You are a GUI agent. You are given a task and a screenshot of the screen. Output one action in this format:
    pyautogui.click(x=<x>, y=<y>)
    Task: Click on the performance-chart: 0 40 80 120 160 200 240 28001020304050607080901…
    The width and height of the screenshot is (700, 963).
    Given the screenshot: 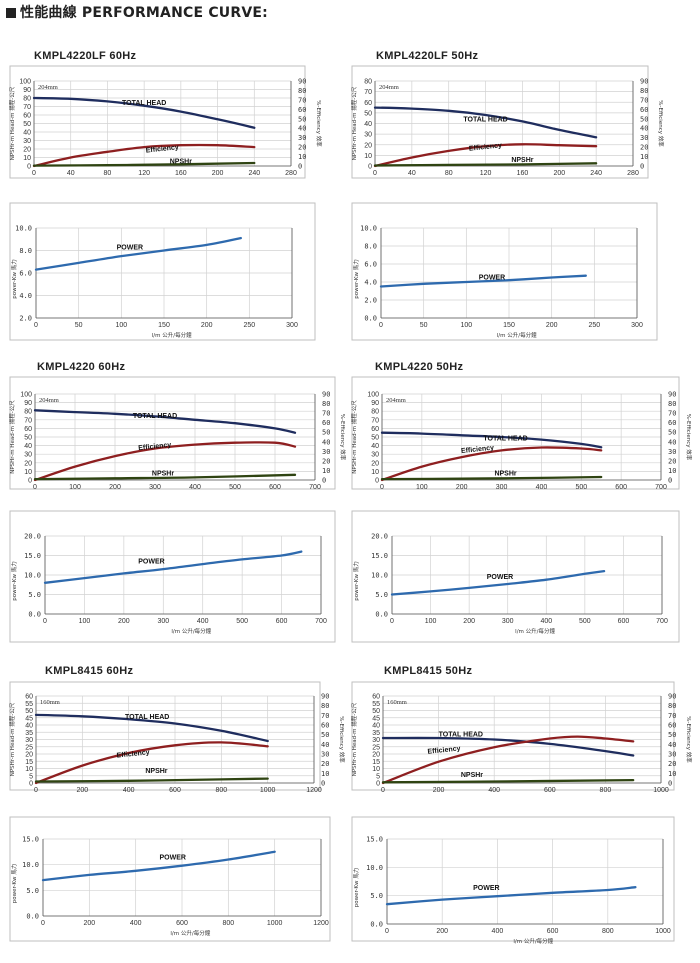 What is the action you would take?
    pyautogui.click(x=165, y=122)
    